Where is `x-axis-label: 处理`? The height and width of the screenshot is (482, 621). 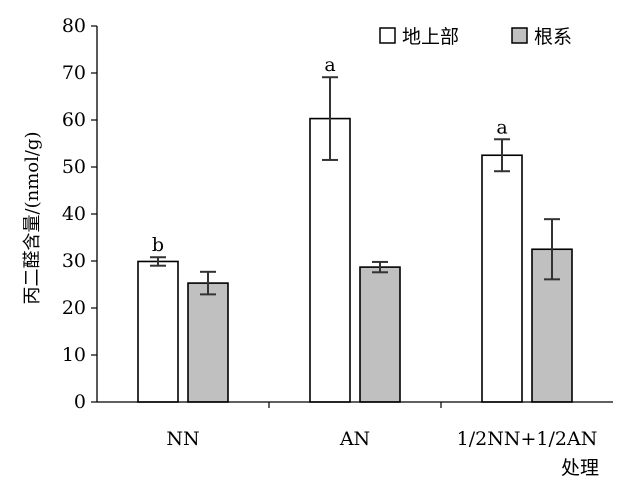 x-axis-label: 处理 is located at coordinates (580, 468).